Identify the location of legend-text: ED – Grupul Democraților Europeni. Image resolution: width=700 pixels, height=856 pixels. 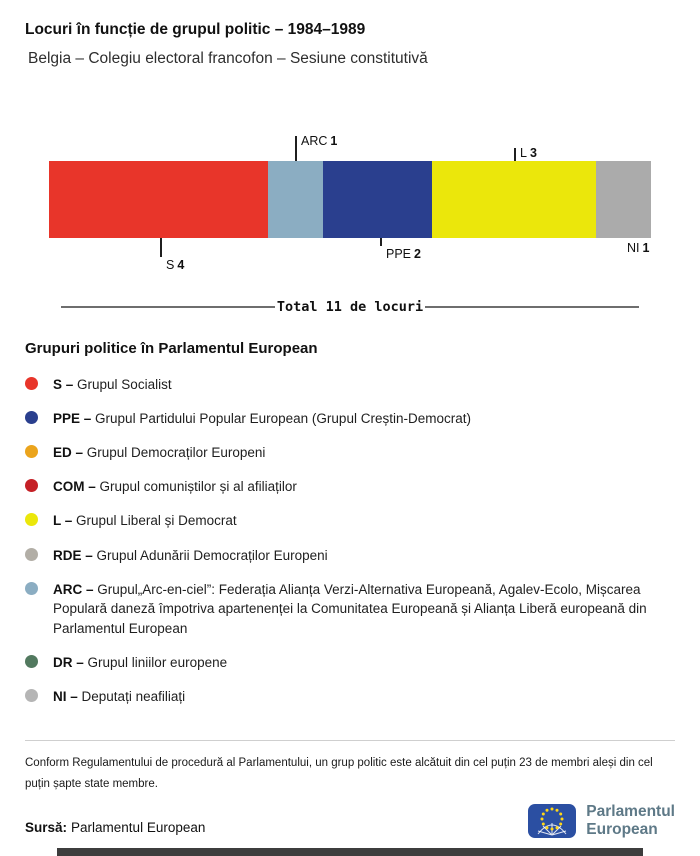
(159, 453).